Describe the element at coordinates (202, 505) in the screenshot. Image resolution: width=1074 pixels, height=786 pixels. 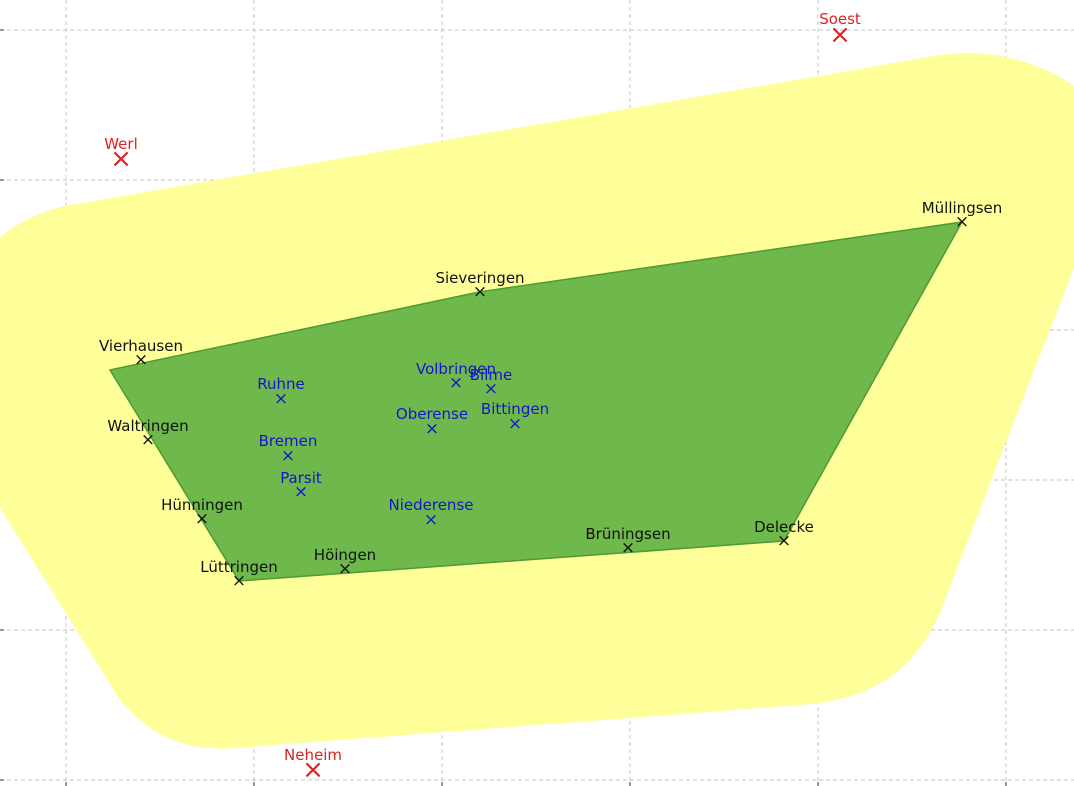
I see `place-label: Hünningen` at that location.